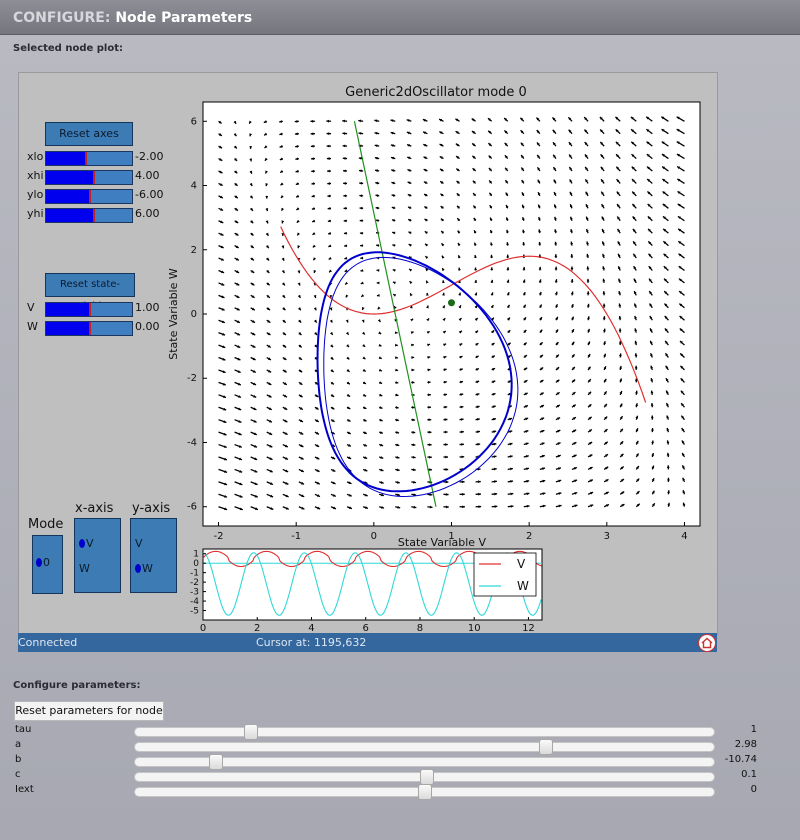  Describe the element at coordinates (144, 568) in the screenshot. I see `y-axis-option-w: W` at that location.